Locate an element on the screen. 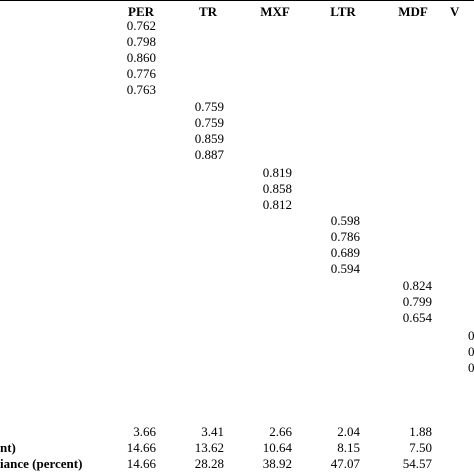  variance-cell: 13.62 is located at coordinates (209, 447).